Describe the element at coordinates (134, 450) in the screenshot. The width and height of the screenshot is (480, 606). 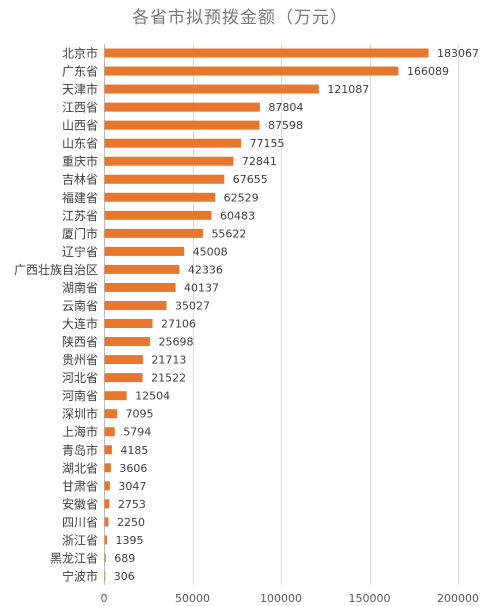
I see `data-label: 4185` at that location.